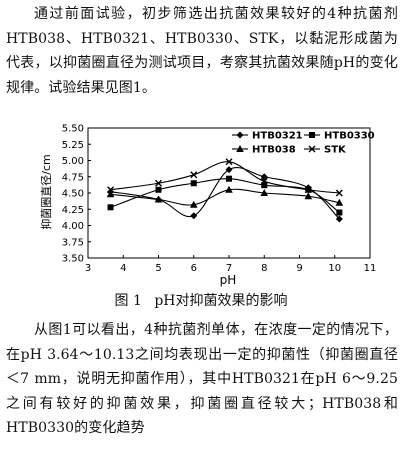 This screenshot has height=462, width=402. What do you see at coordinates (46, 191) in the screenshot?
I see `y-axis-label: 抑菌圈直径/cm` at bounding box center [46, 191].